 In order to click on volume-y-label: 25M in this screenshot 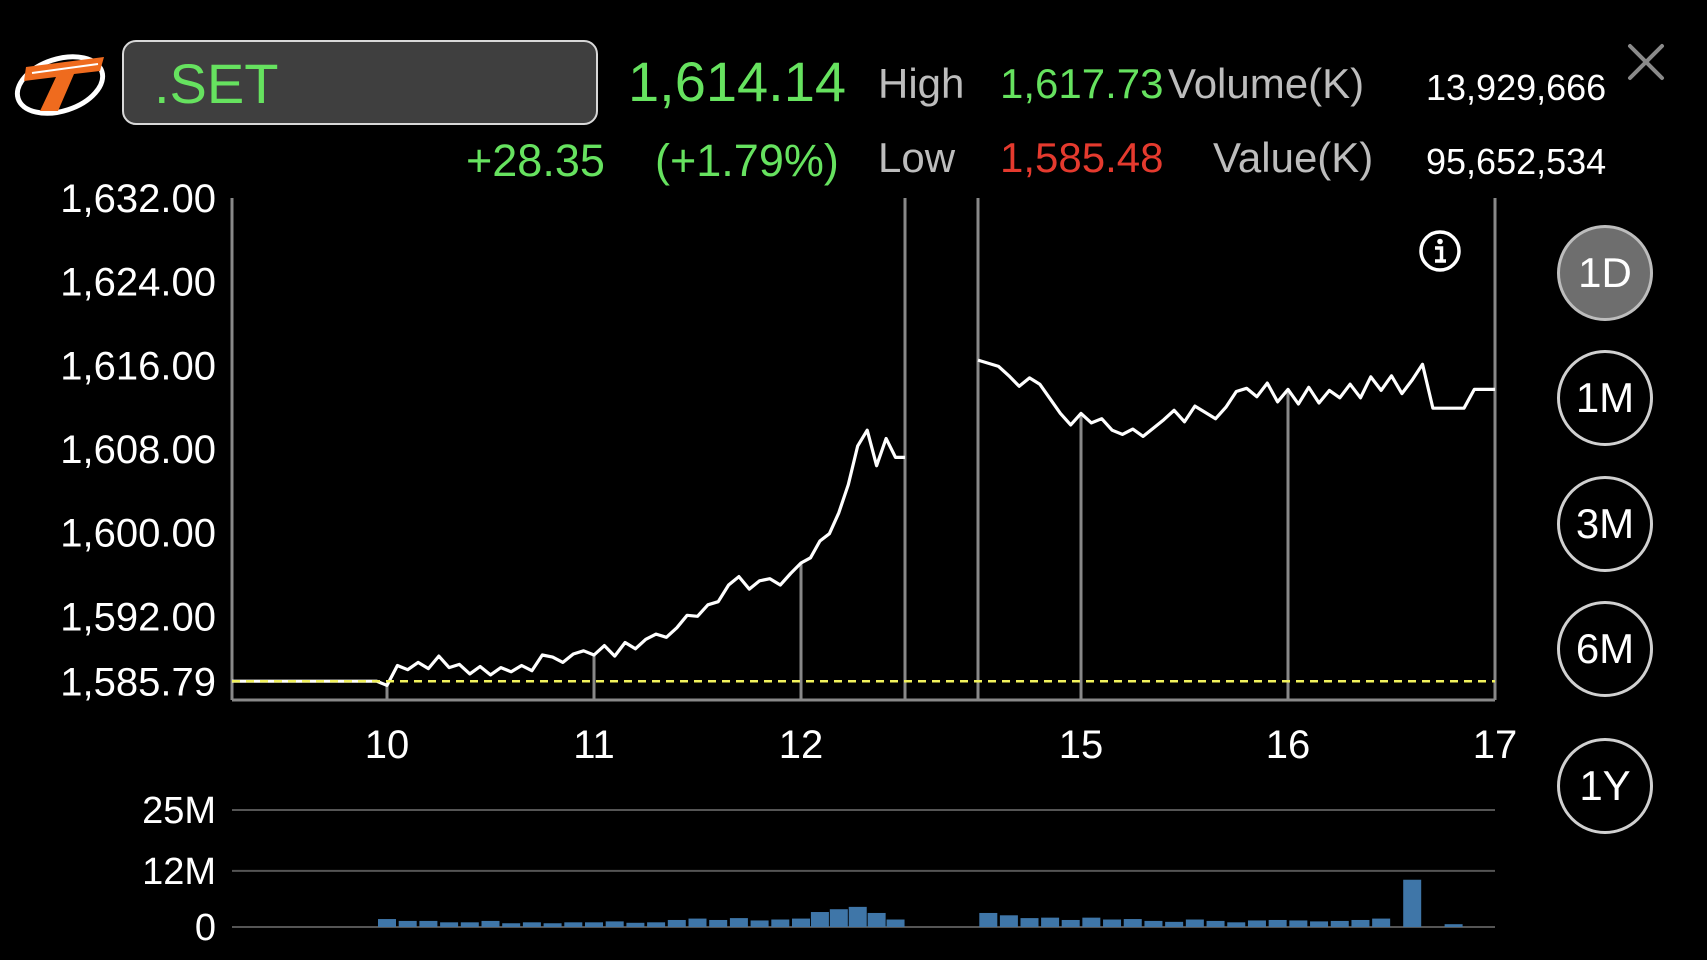, I will do `click(179, 811)`.